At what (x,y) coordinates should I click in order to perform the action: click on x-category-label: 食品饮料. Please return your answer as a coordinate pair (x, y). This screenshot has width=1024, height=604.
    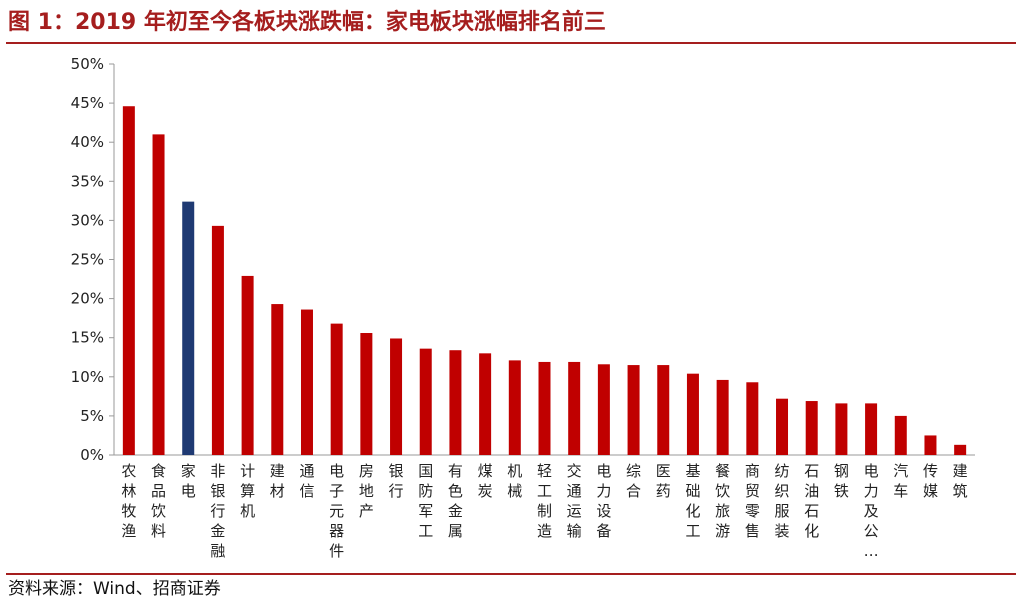
    Looking at the image, I should click on (158, 501).